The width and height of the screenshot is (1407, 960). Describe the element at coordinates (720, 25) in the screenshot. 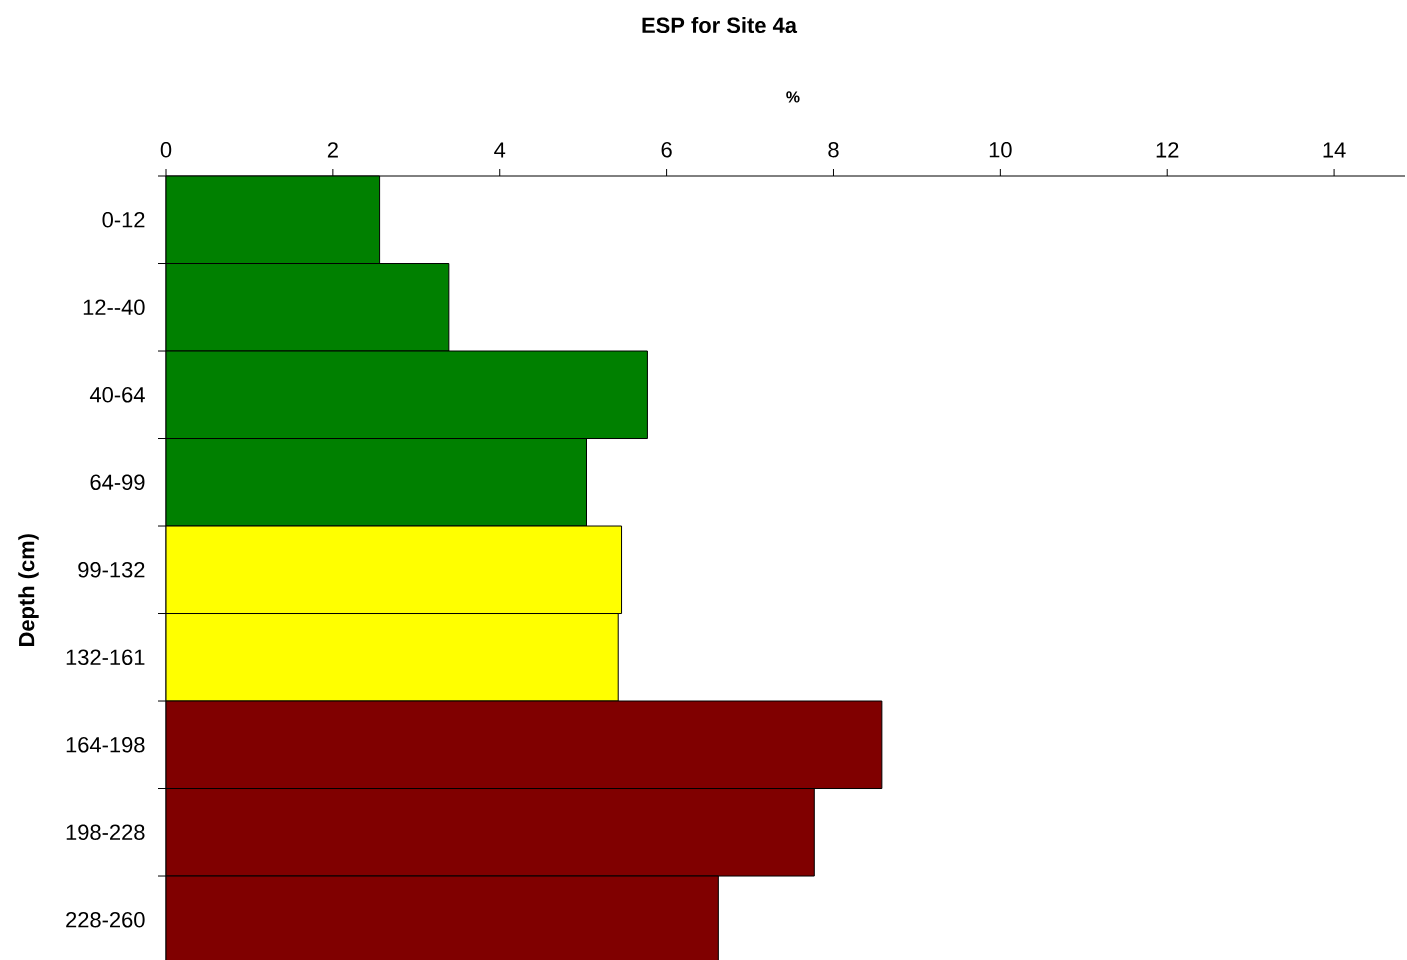

I see `chart-title: ESP for Site 4a` at that location.